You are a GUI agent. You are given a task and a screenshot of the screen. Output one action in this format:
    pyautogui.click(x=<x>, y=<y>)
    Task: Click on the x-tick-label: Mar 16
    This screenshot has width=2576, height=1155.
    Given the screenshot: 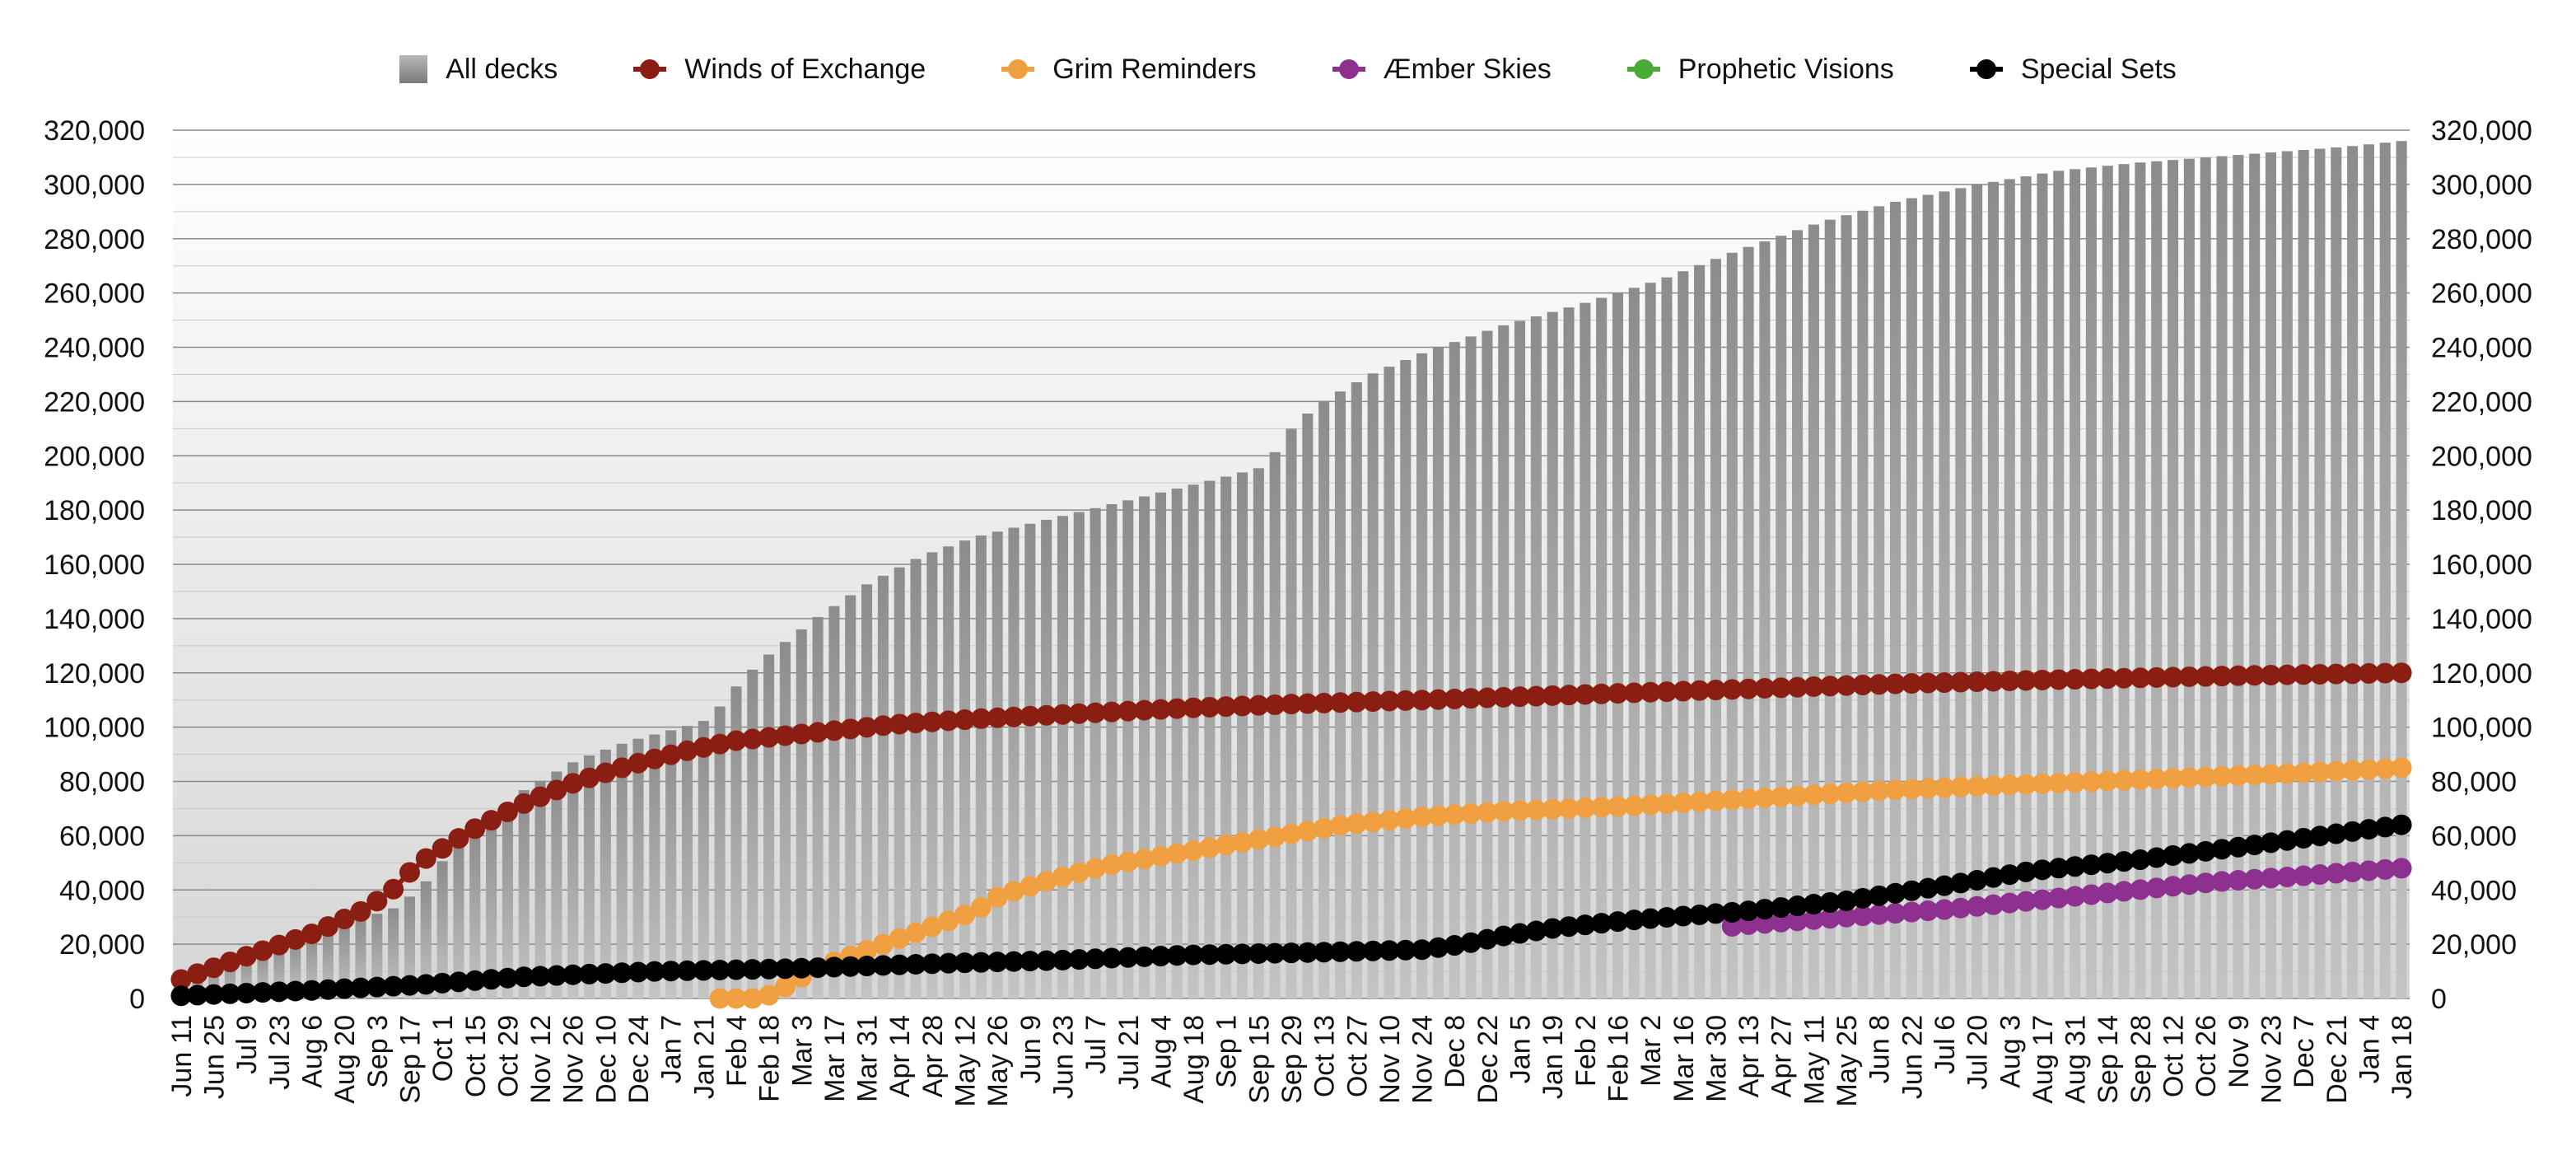 What is the action you would take?
    pyautogui.click(x=1684, y=1058)
    